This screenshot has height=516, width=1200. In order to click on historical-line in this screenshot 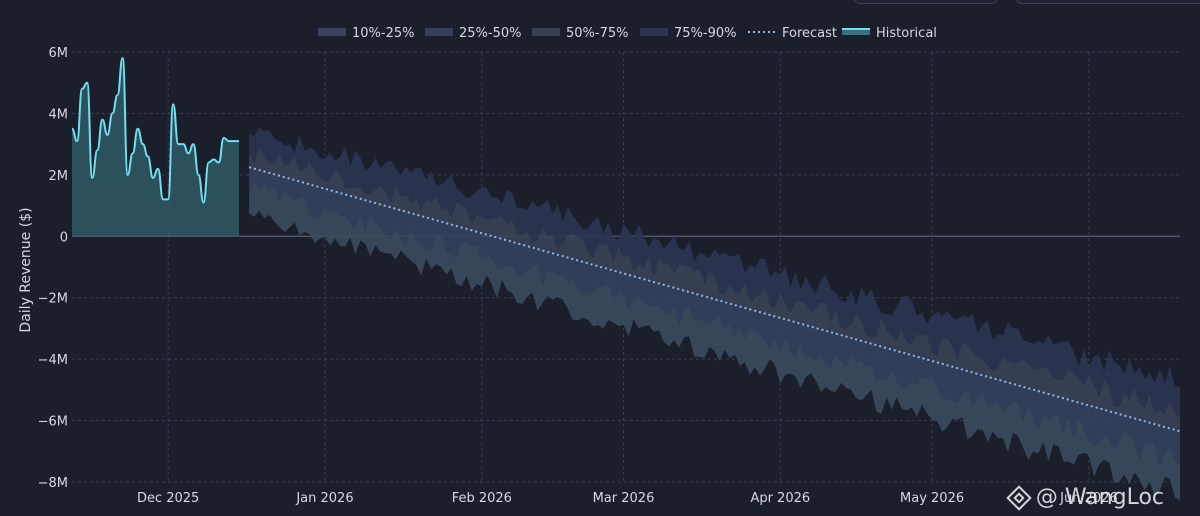, I will do `click(155, 130)`.